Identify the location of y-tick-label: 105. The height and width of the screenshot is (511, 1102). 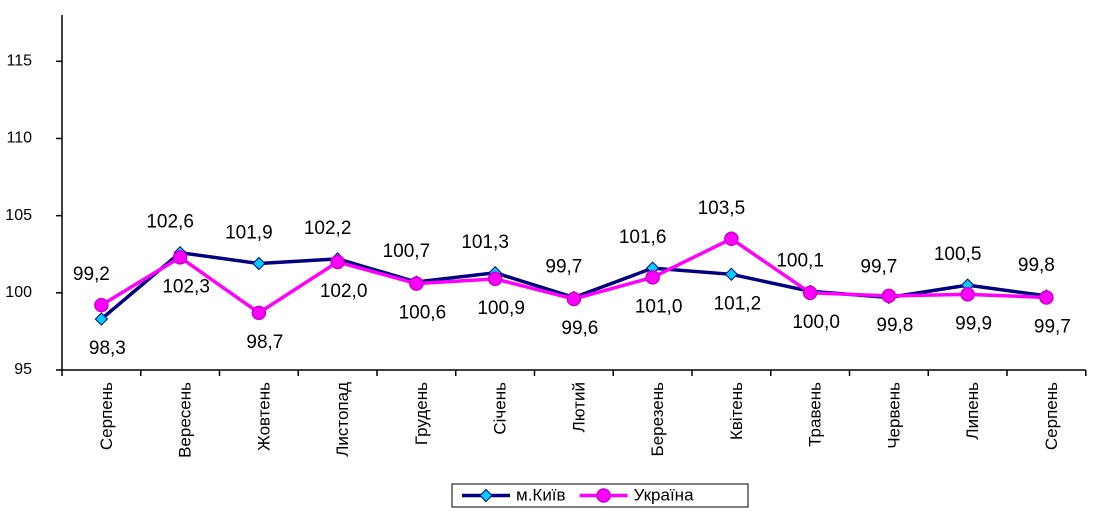
(18, 215).